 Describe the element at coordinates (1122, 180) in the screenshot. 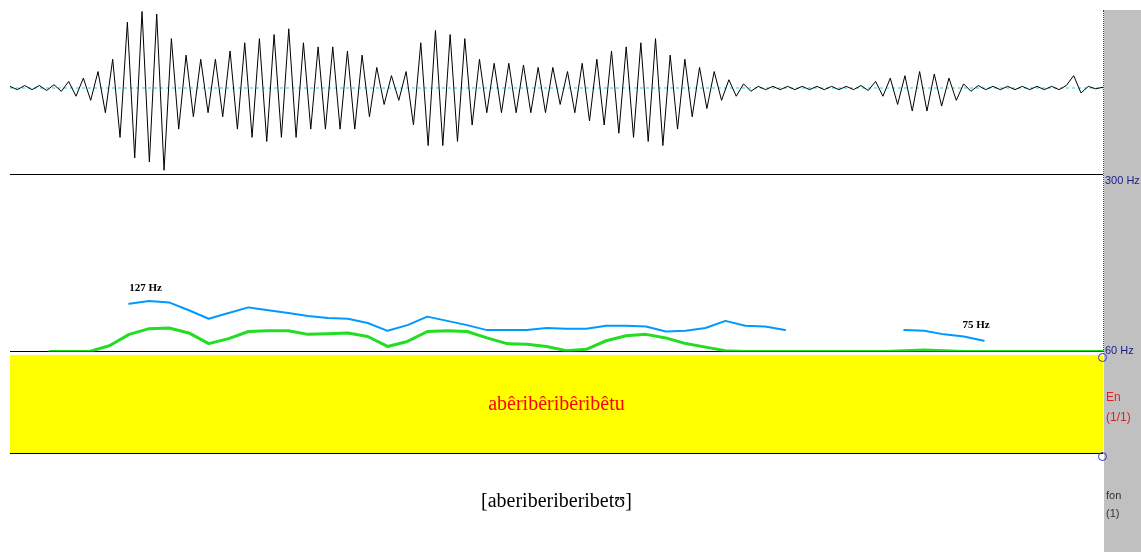

I see `y-tick-label: 300 Hz` at that location.